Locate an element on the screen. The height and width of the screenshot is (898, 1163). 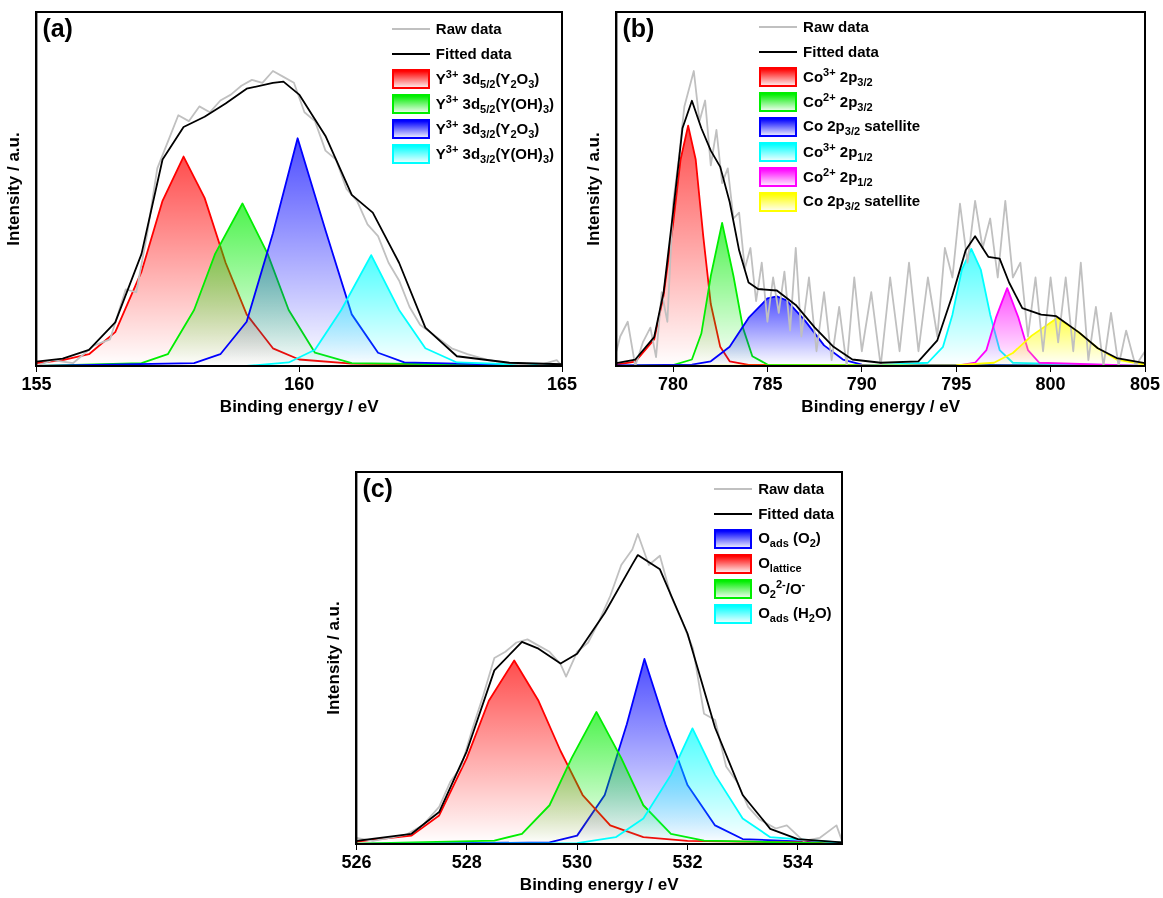
x-tick-label: 800 is located at coordinates (1050, 383).